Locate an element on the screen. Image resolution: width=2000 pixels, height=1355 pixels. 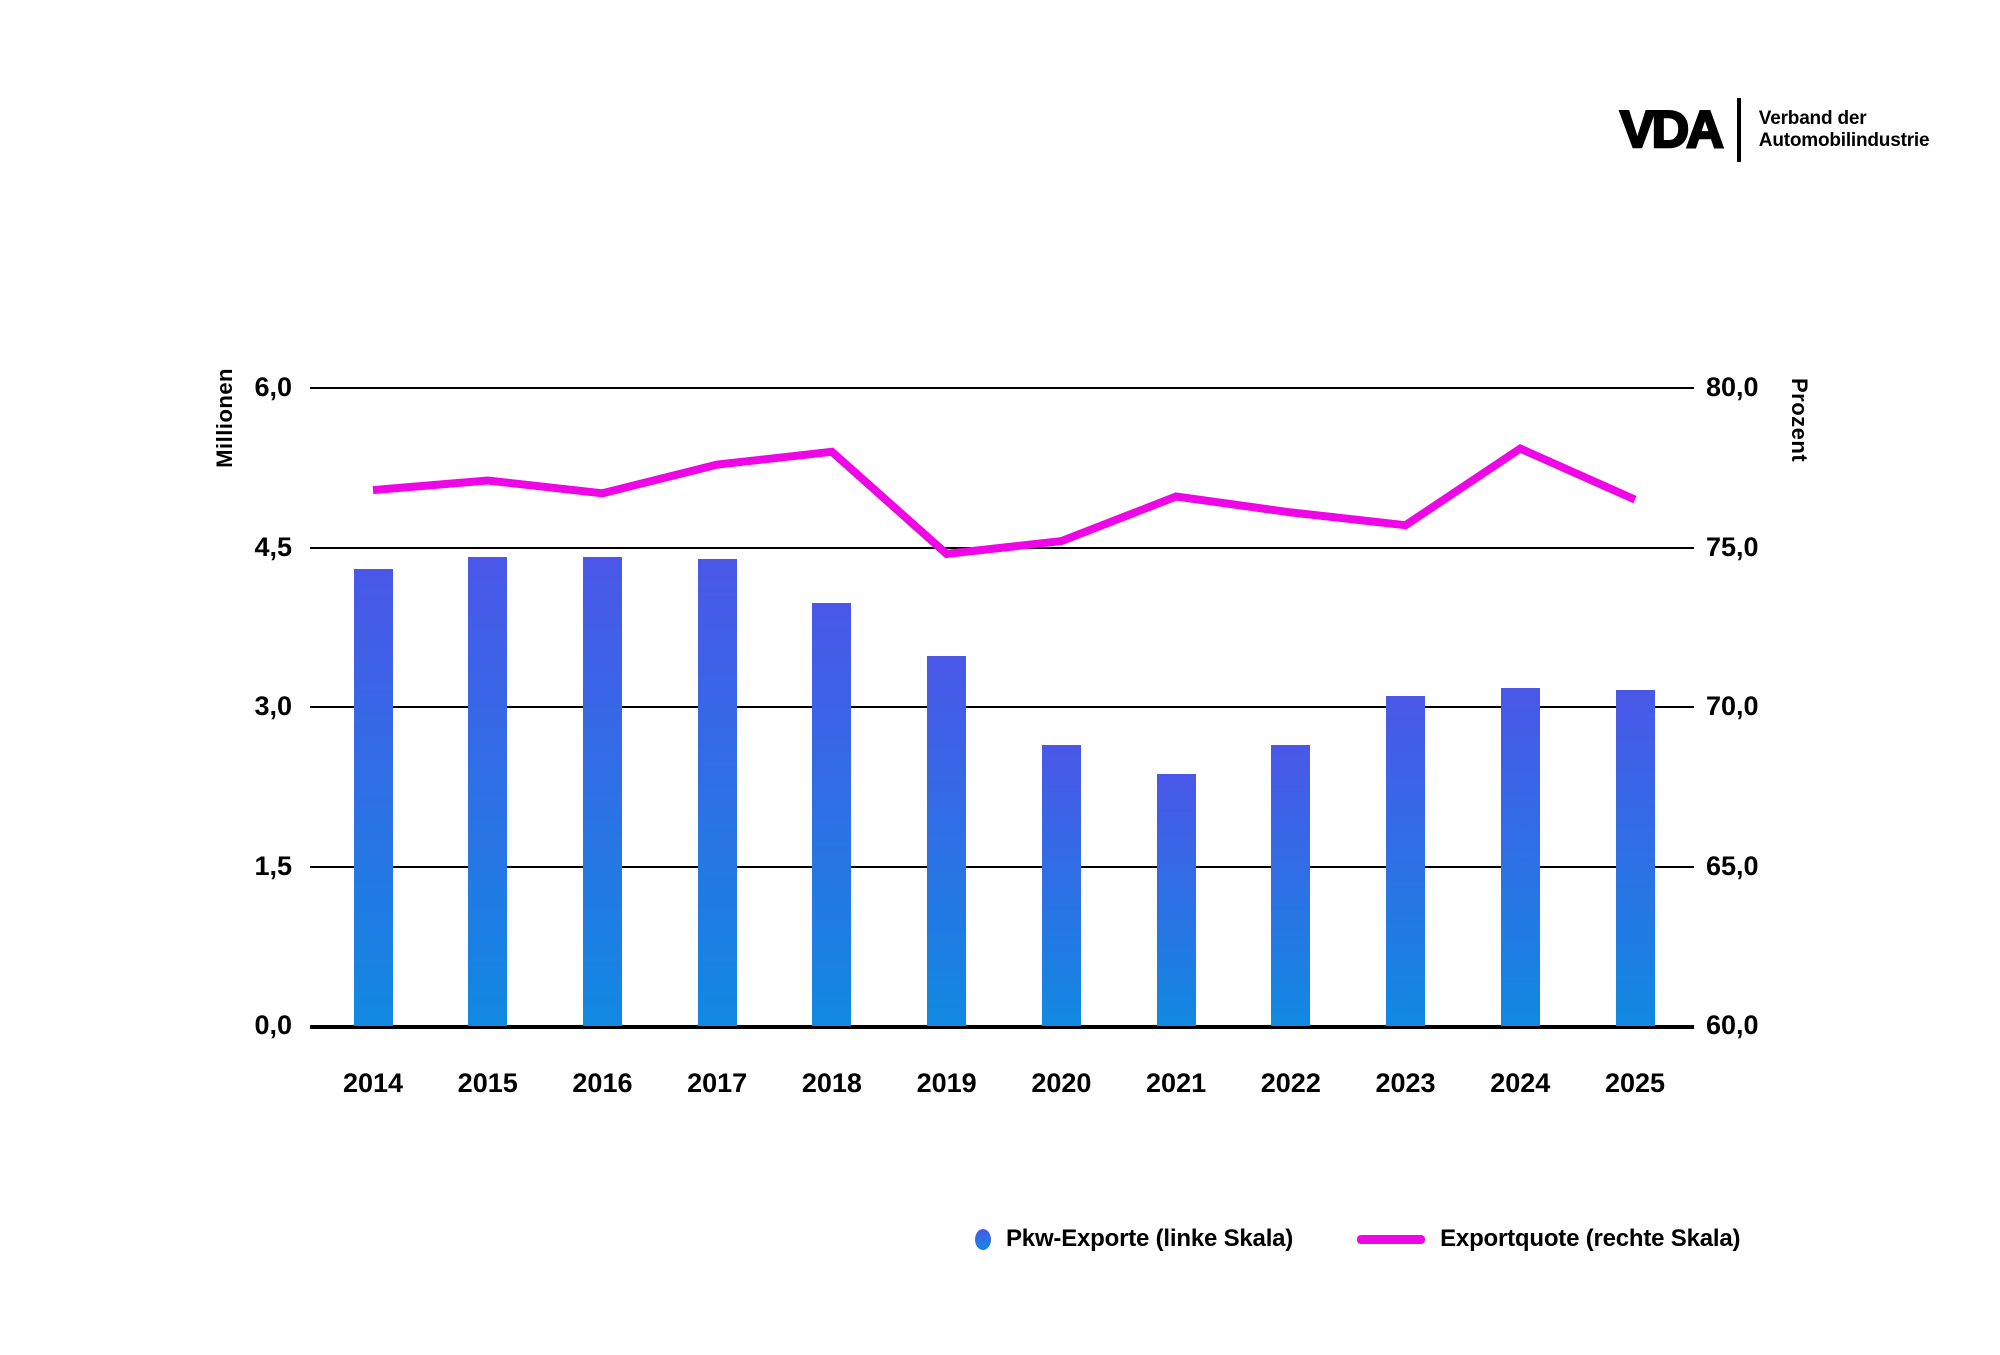
bar-2020 is located at coordinates (1061, 885).